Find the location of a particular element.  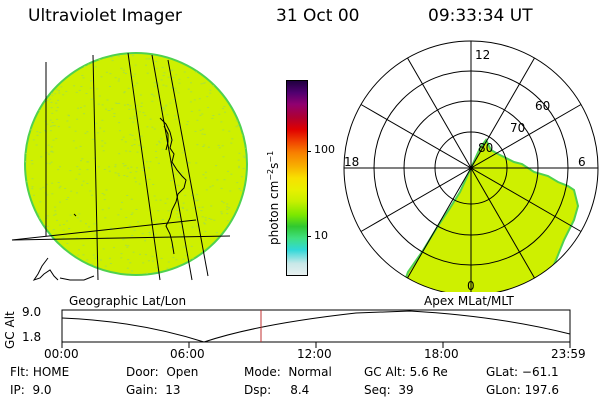

mlt-label-6: 6 is located at coordinates (582, 162).